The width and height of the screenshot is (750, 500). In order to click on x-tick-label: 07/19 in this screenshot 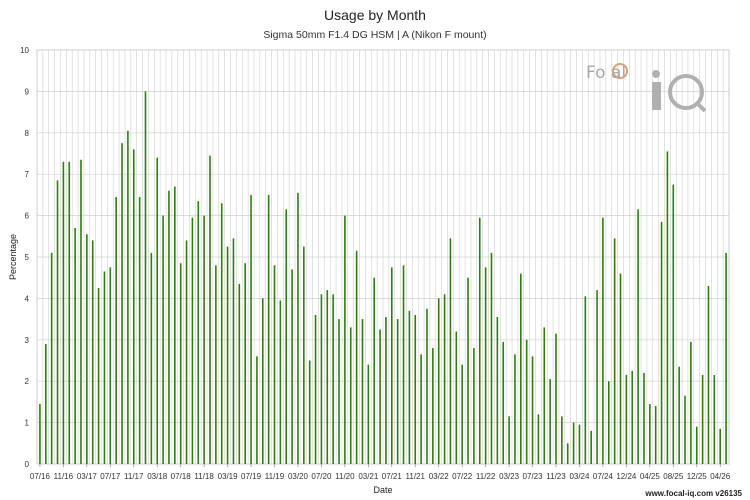, I will do `click(251, 476)`.